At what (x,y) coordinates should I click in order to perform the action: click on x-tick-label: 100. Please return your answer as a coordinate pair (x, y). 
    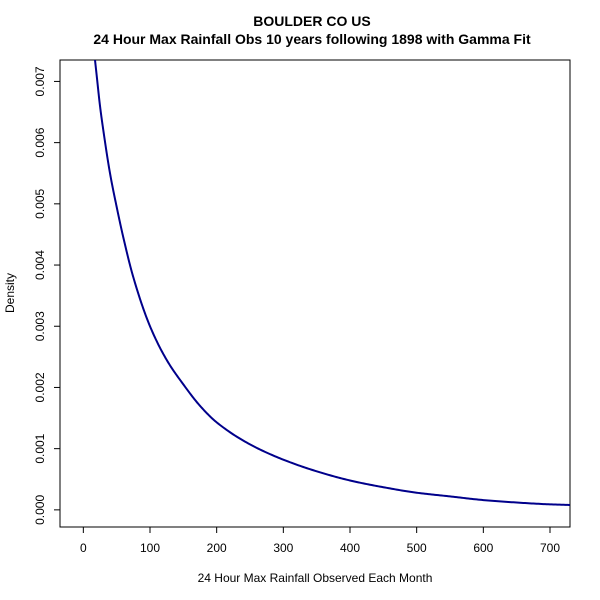
    Looking at the image, I should click on (150, 548).